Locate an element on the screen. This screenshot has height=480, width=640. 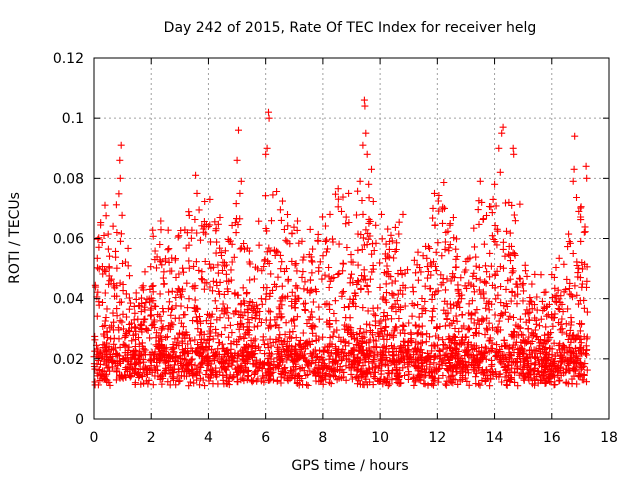
x-tick-label: 4 is located at coordinates (208, 438).